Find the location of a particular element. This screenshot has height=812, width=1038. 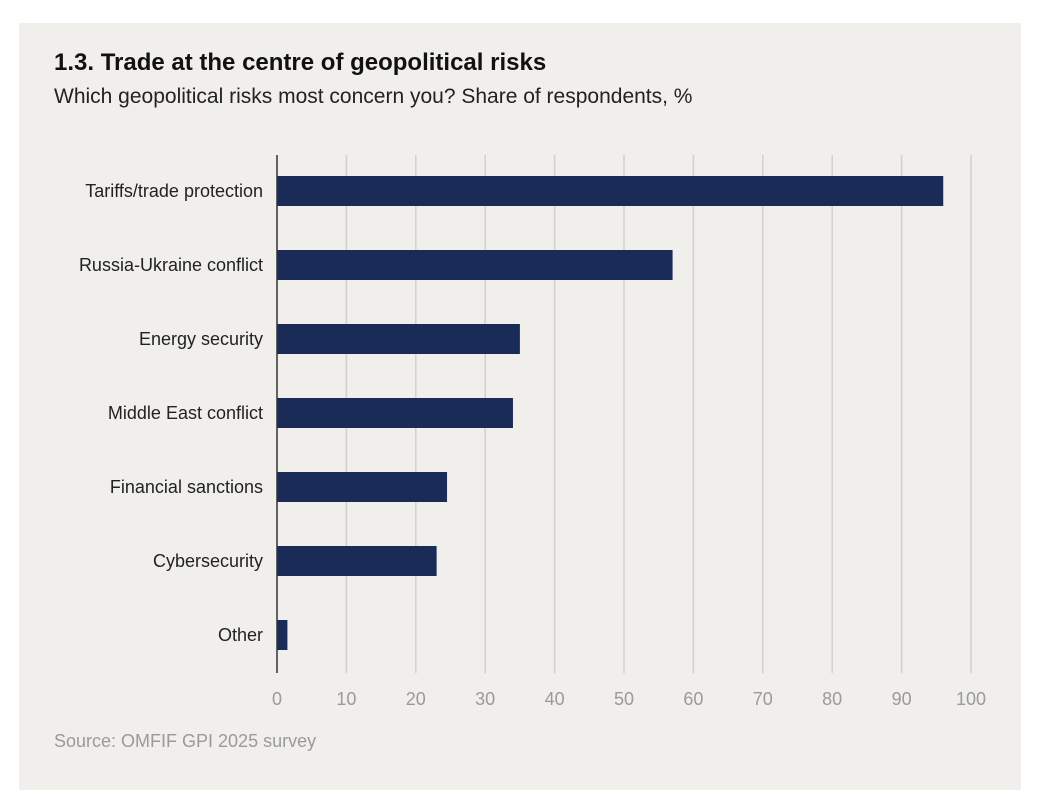

x-tick-label-60: 60 is located at coordinates (693, 699).